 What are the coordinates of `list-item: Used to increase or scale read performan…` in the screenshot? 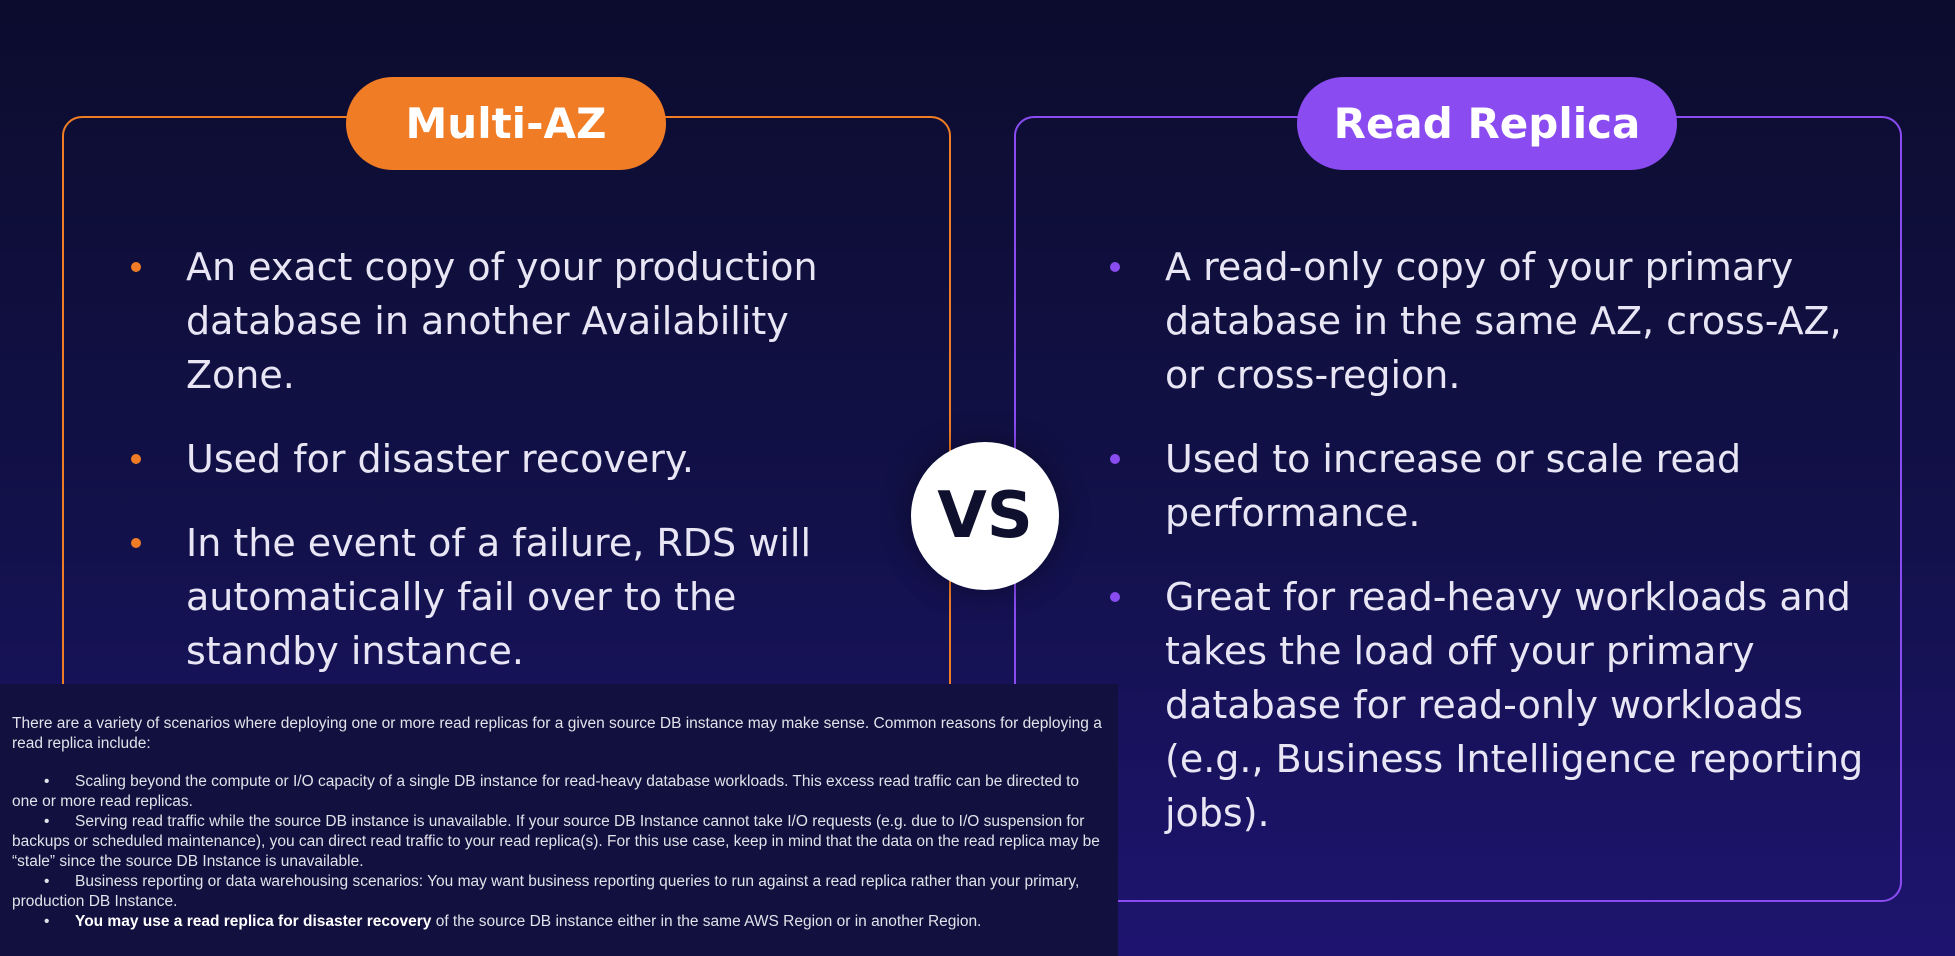 It's located at (1495, 486).